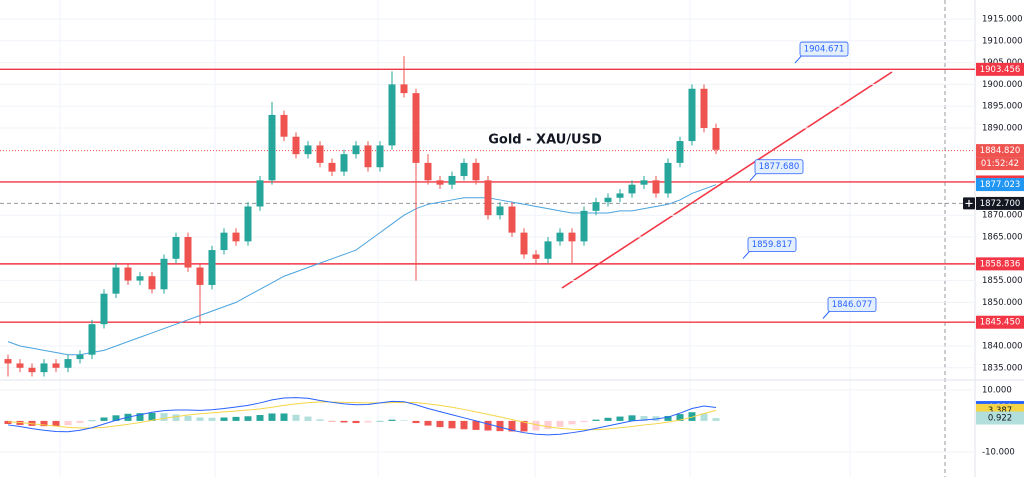 The height and width of the screenshot is (477, 1024). I want to click on y-tick-label: 1865.000, so click(1002, 237).